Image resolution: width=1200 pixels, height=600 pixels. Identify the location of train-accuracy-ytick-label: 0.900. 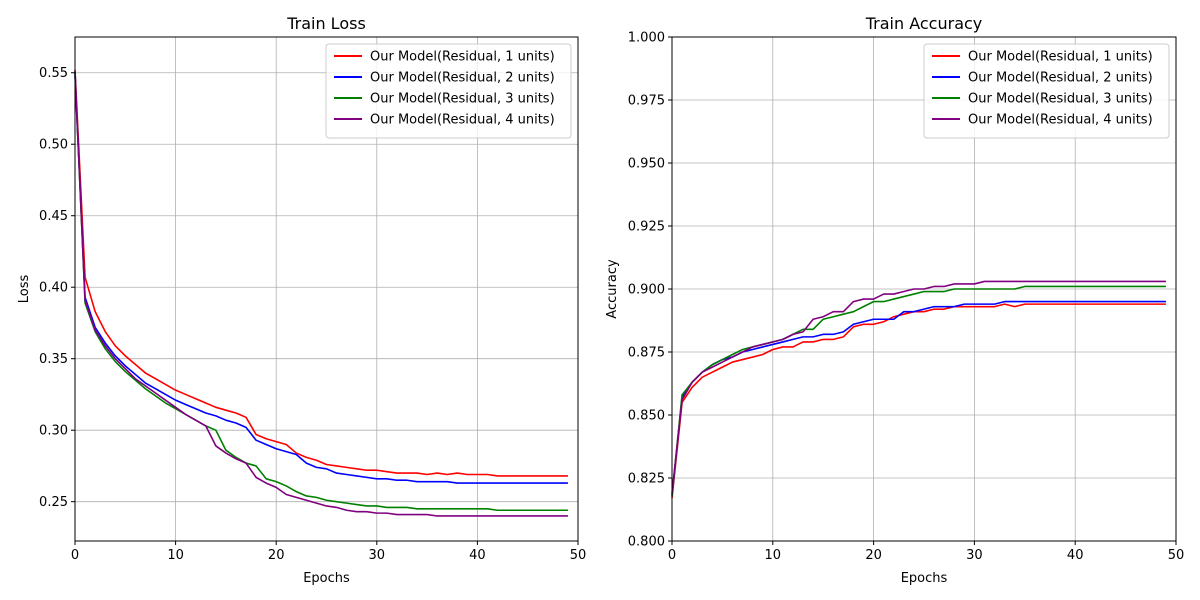
(646, 290).